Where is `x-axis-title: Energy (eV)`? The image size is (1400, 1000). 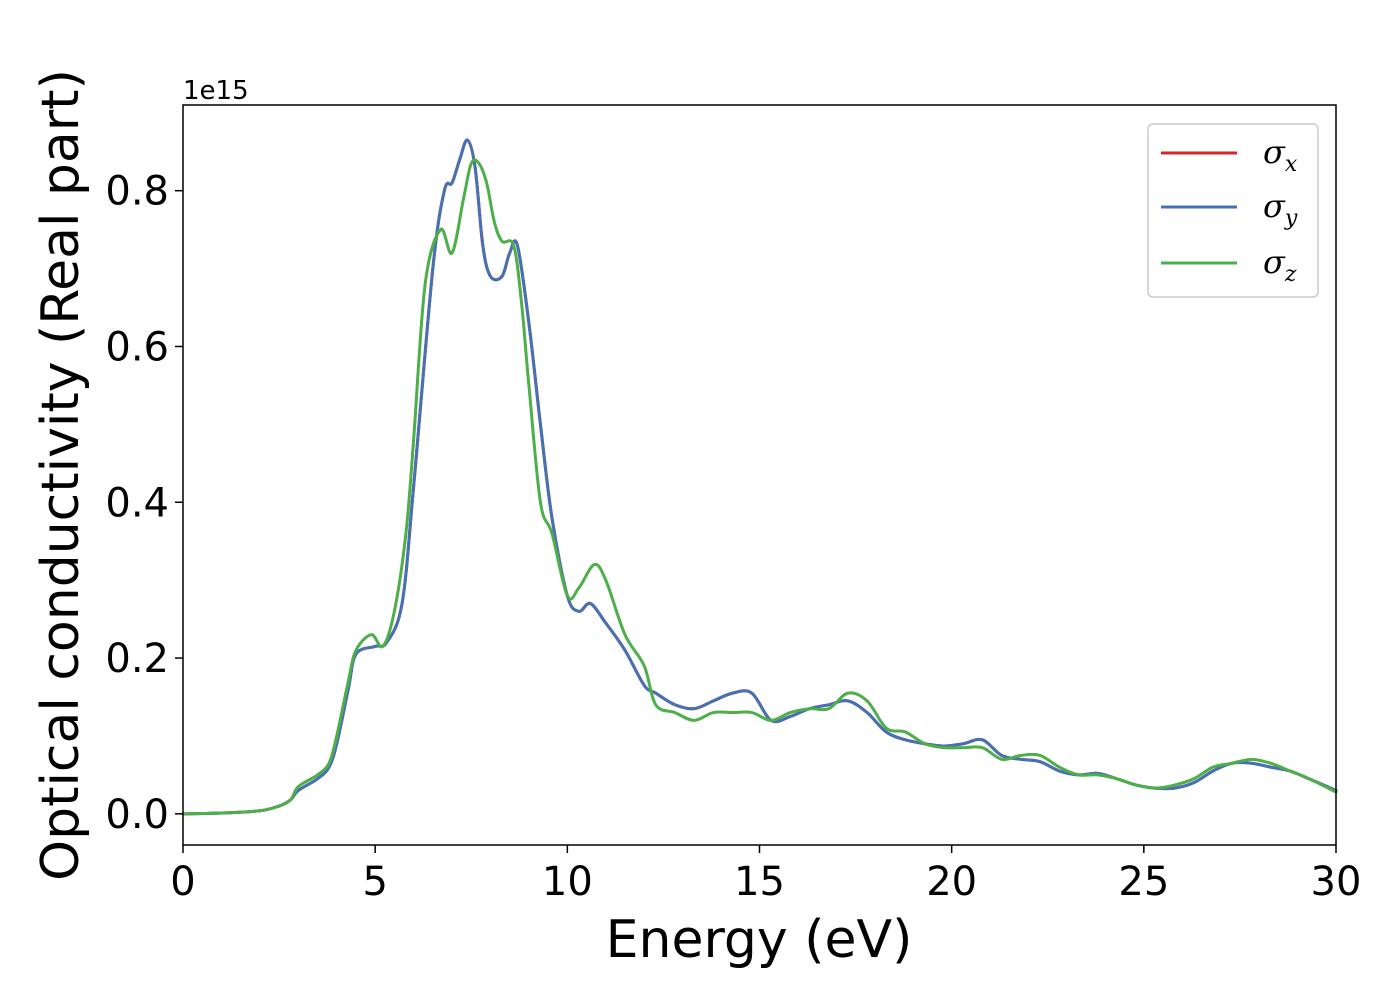 x-axis-title: Energy (eV) is located at coordinates (759, 940).